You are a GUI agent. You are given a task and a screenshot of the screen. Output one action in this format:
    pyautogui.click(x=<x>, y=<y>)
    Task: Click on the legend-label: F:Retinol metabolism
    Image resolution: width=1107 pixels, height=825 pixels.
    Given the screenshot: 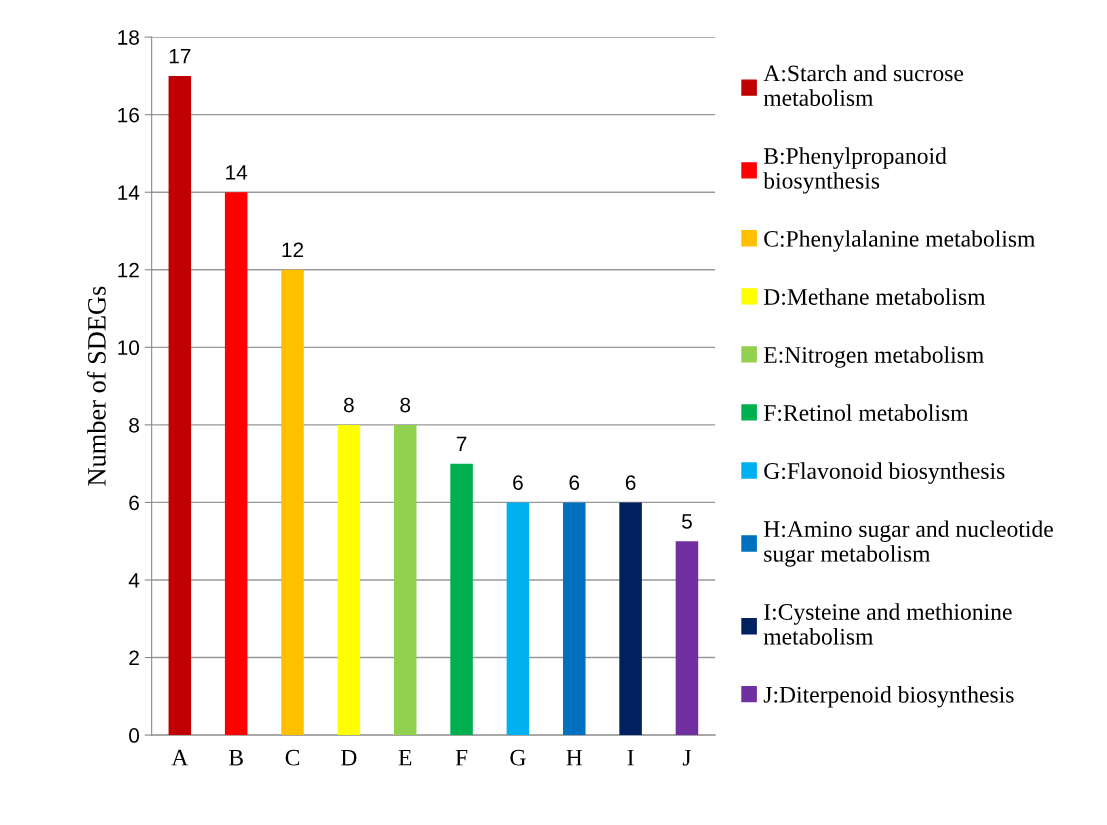 What is the action you would take?
    pyautogui.click(x=866, y=413)
    